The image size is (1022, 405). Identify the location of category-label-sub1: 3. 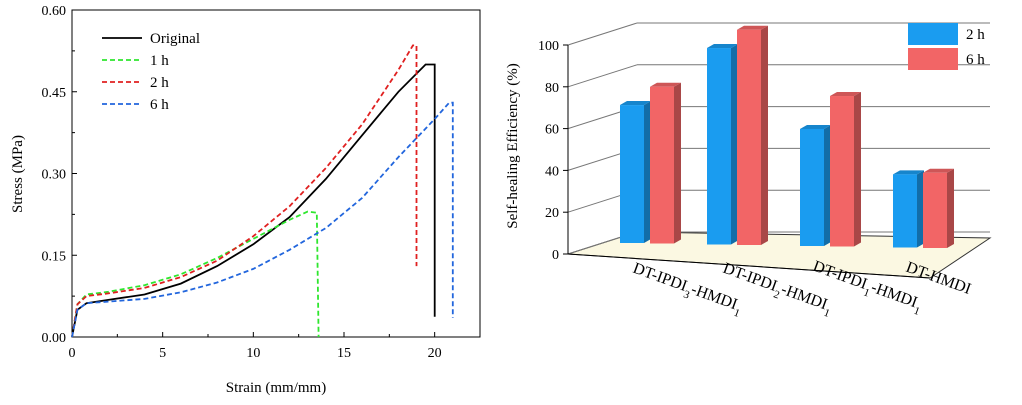
(687, 294).